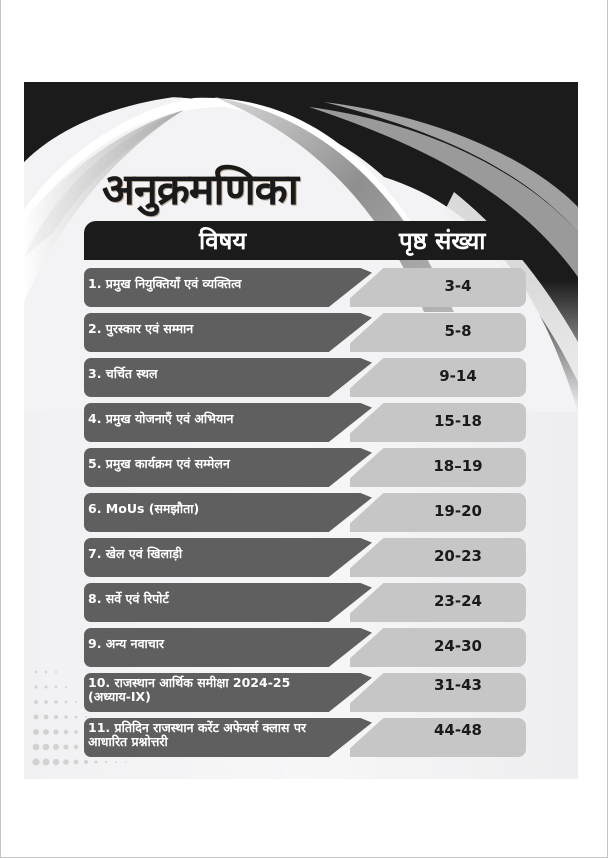  Describe the element at coordinates (161, 418) in the screenshot. I see `topic-label: 4. प्रमुख योजनाएँ एवं अभियान` at that location.